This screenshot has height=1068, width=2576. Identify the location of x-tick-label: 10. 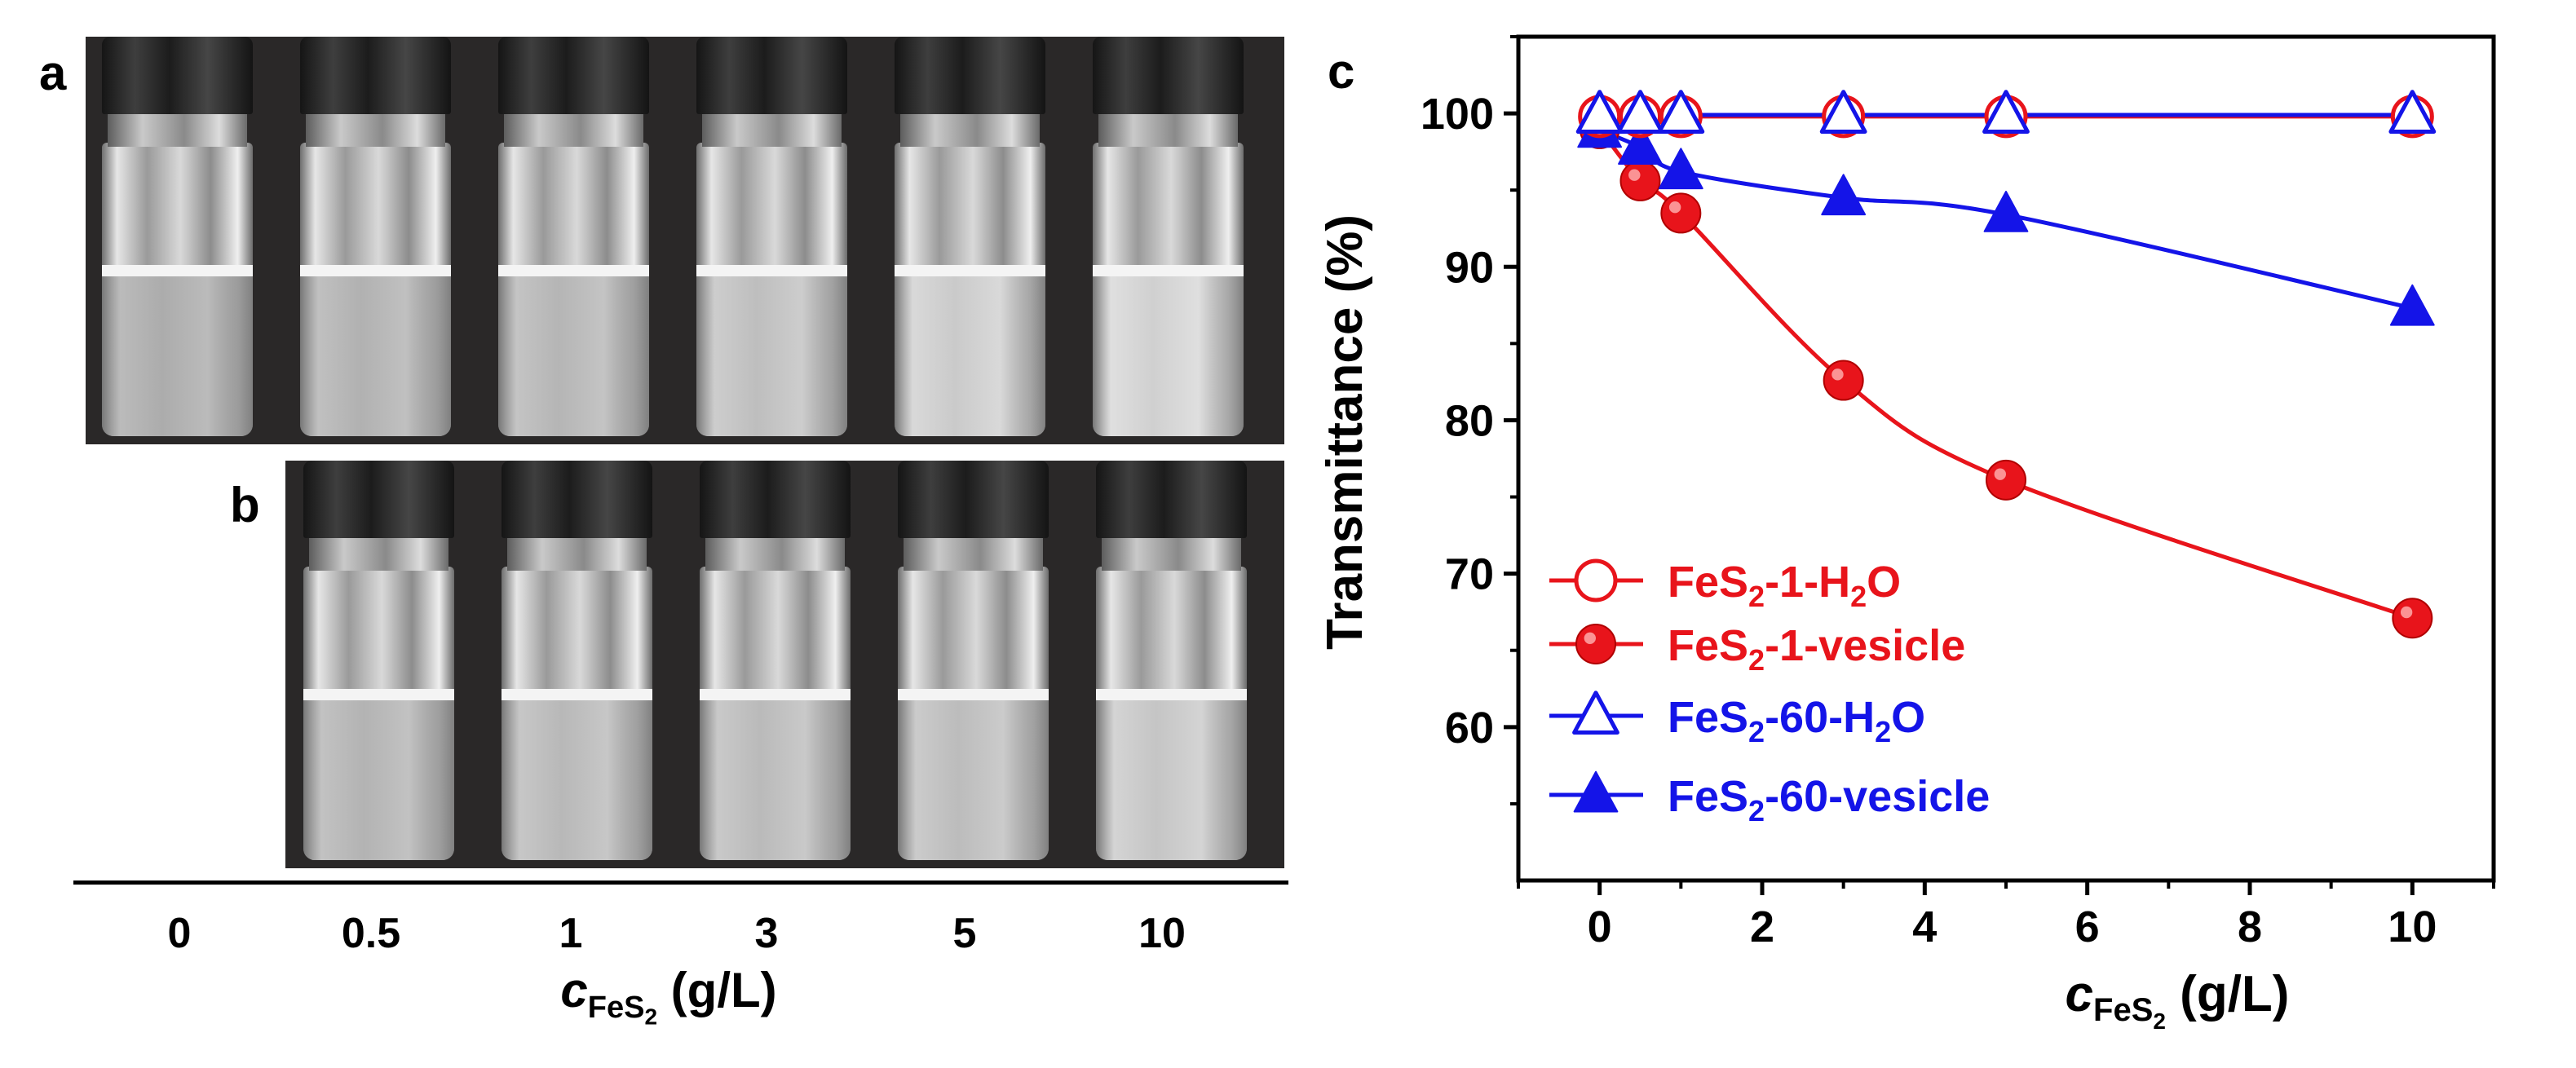
(2412, 927).